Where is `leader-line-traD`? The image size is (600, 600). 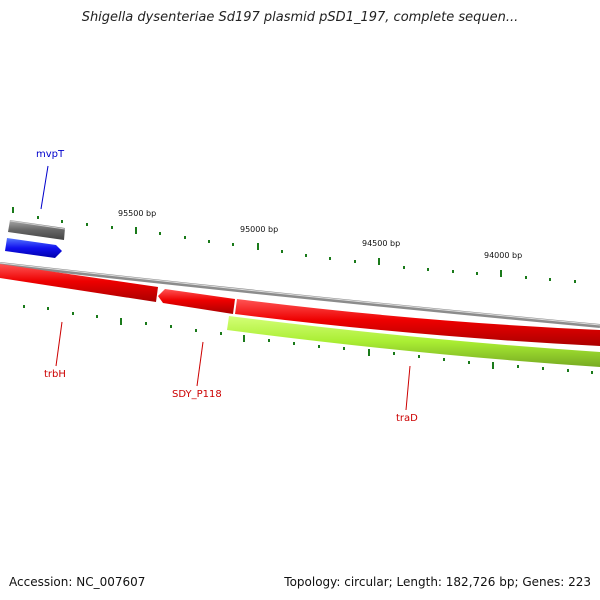
leader-line-traD is located at coordinates (408, 388).